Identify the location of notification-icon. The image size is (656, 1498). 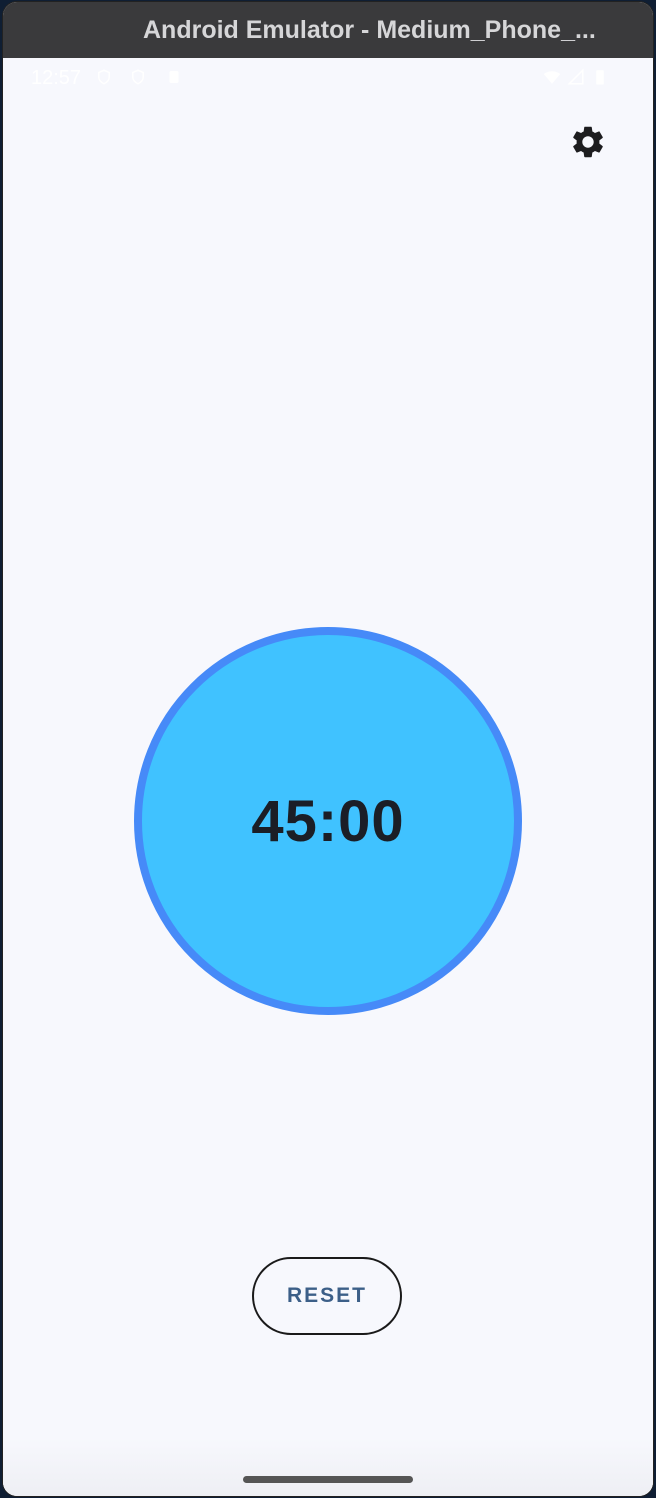
(174, 77).